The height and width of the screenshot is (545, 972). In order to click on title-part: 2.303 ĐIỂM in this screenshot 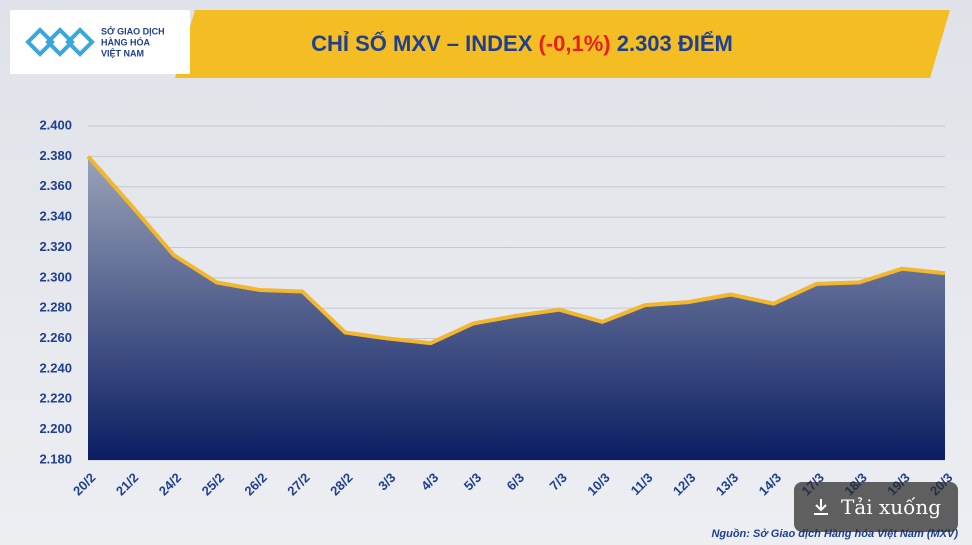, I will do `click(672, 43)`.